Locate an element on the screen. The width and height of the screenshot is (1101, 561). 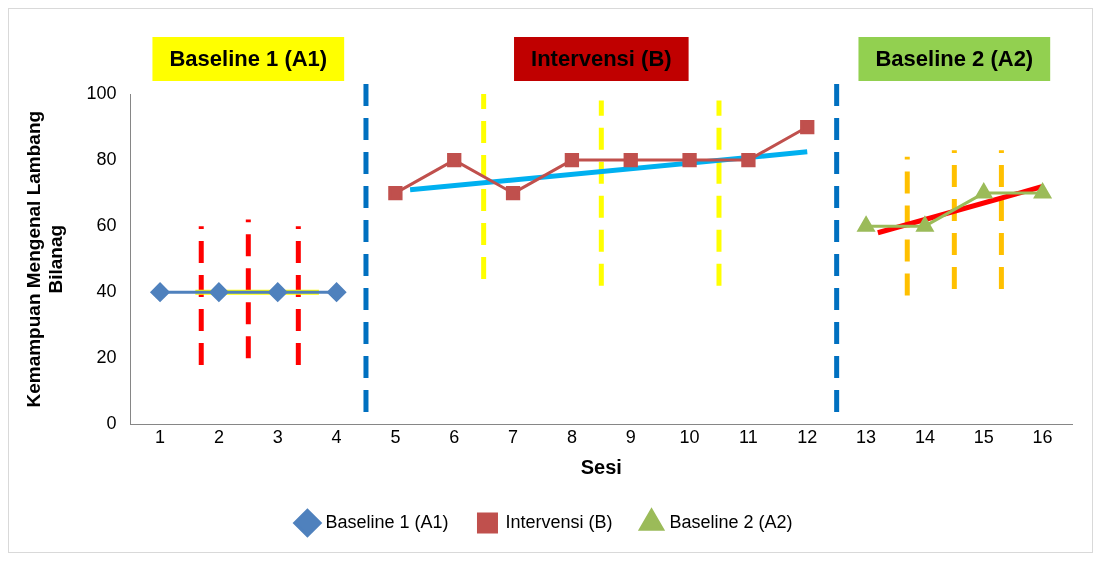
y-tick-label: 60 is located at coordinates (106, 225).